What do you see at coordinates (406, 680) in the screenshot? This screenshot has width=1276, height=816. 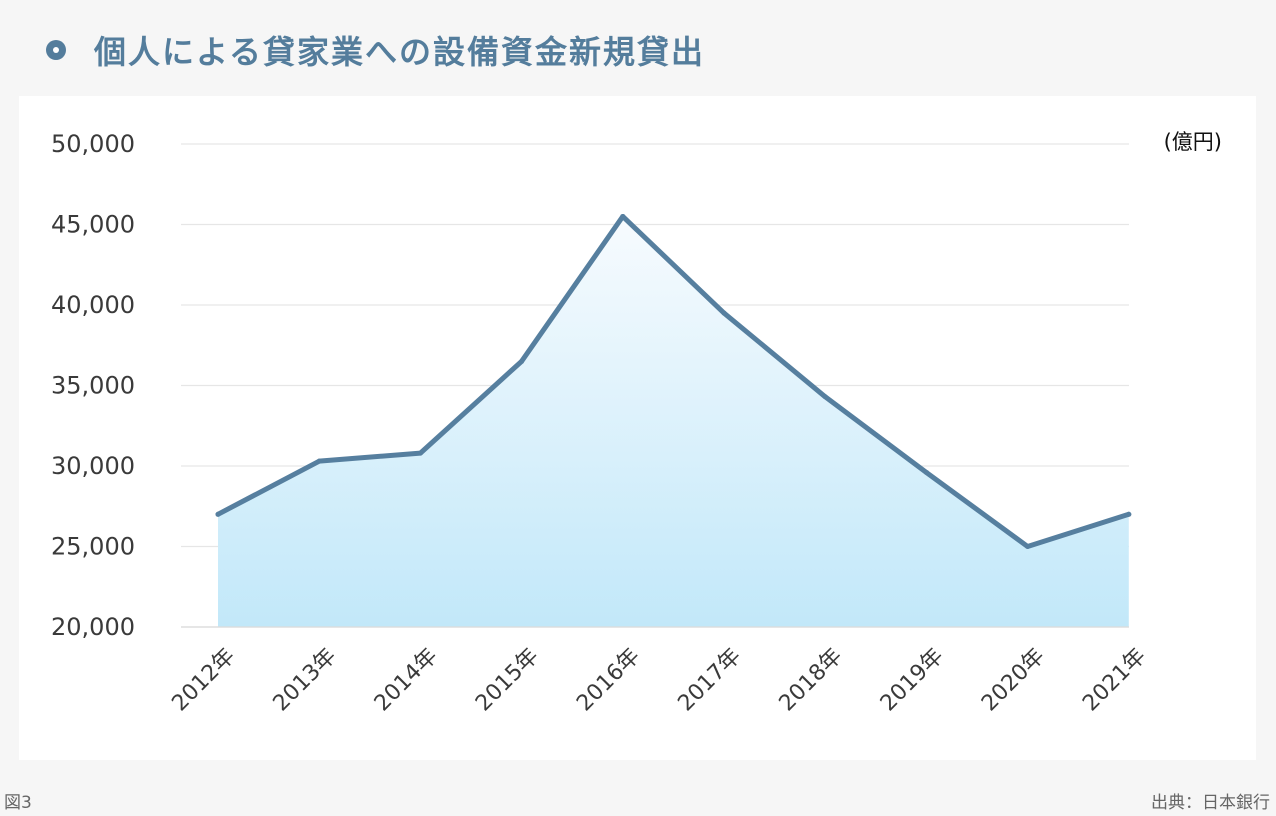 I see `x-tick-label: 2014年` at bounding box center [406, 680].